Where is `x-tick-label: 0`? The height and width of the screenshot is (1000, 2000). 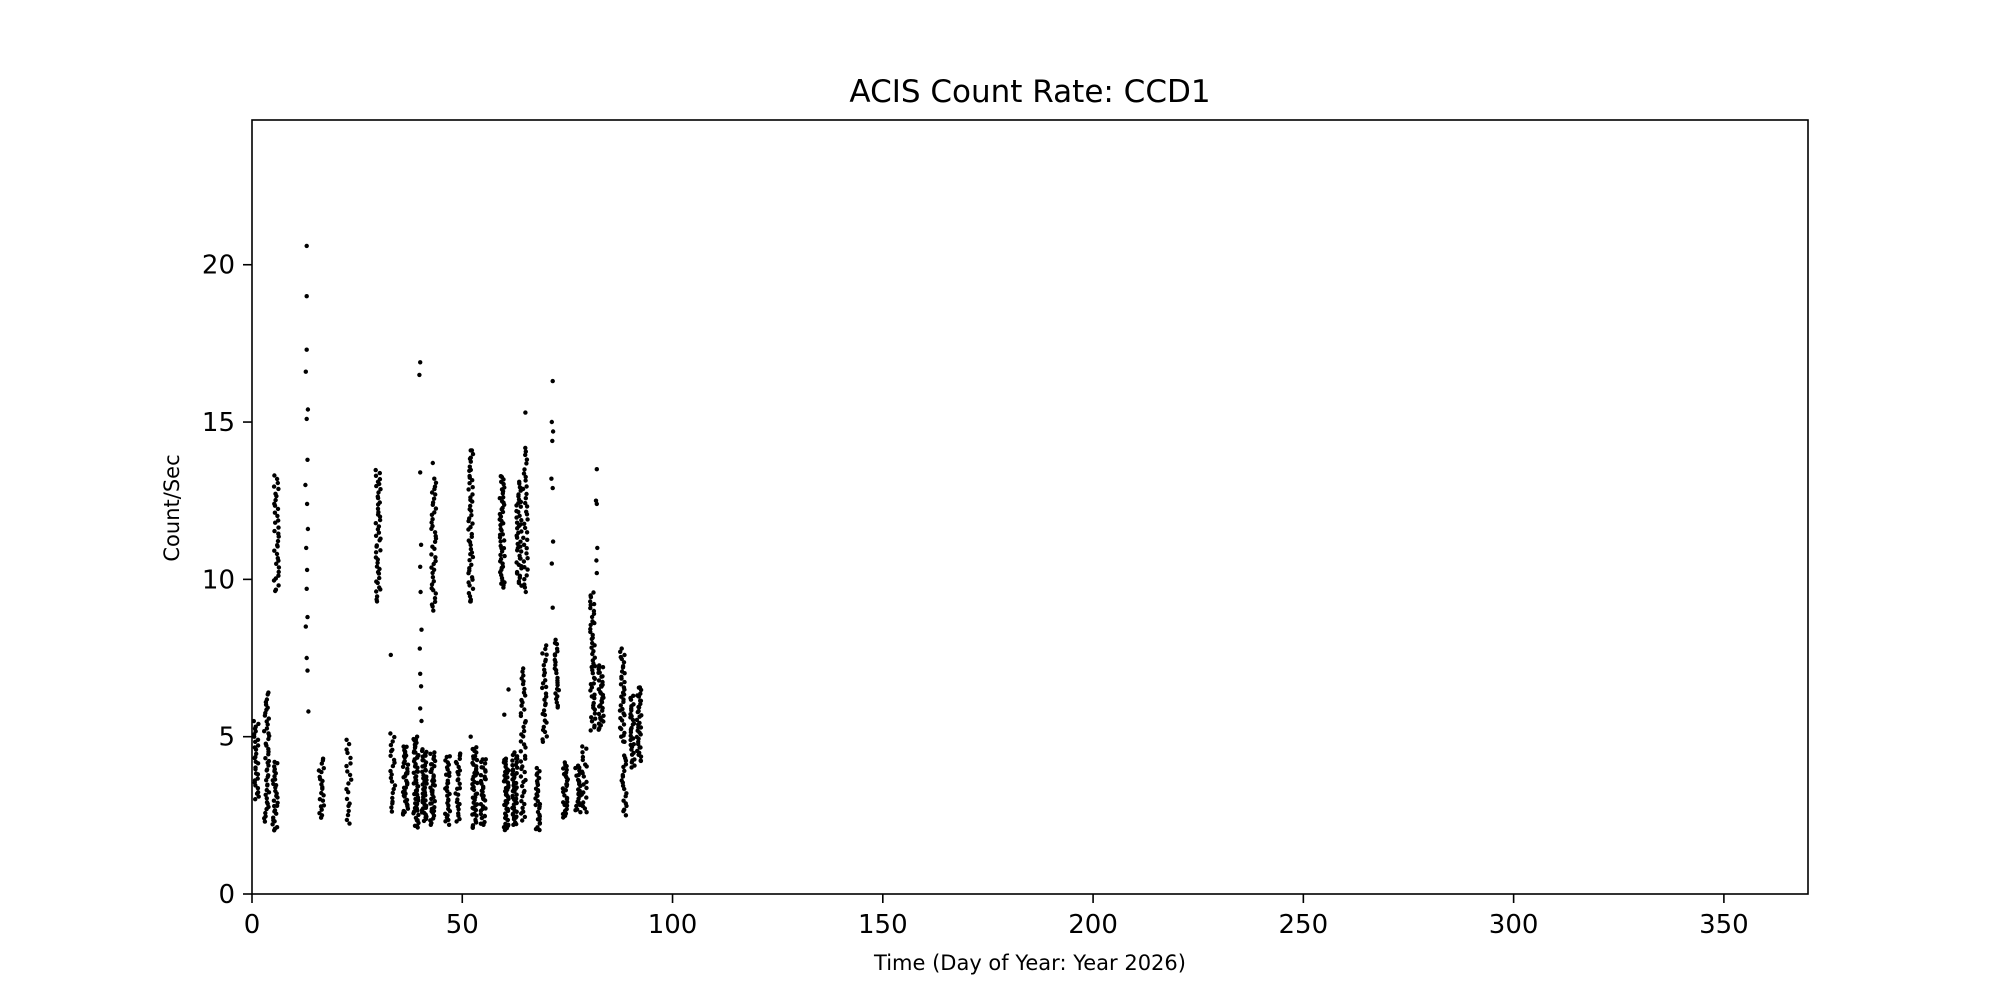
x-tick-label: 0 is located at coordinates (252, 925).